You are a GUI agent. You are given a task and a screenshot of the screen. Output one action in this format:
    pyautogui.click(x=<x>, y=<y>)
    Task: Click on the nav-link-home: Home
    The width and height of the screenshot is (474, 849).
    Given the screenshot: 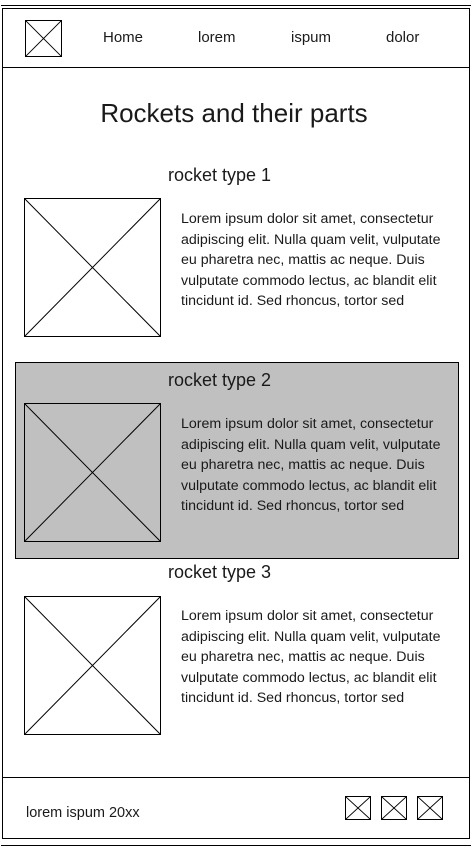 What is the action you would take?
    pyautogui.click(x=123, y=37)
    